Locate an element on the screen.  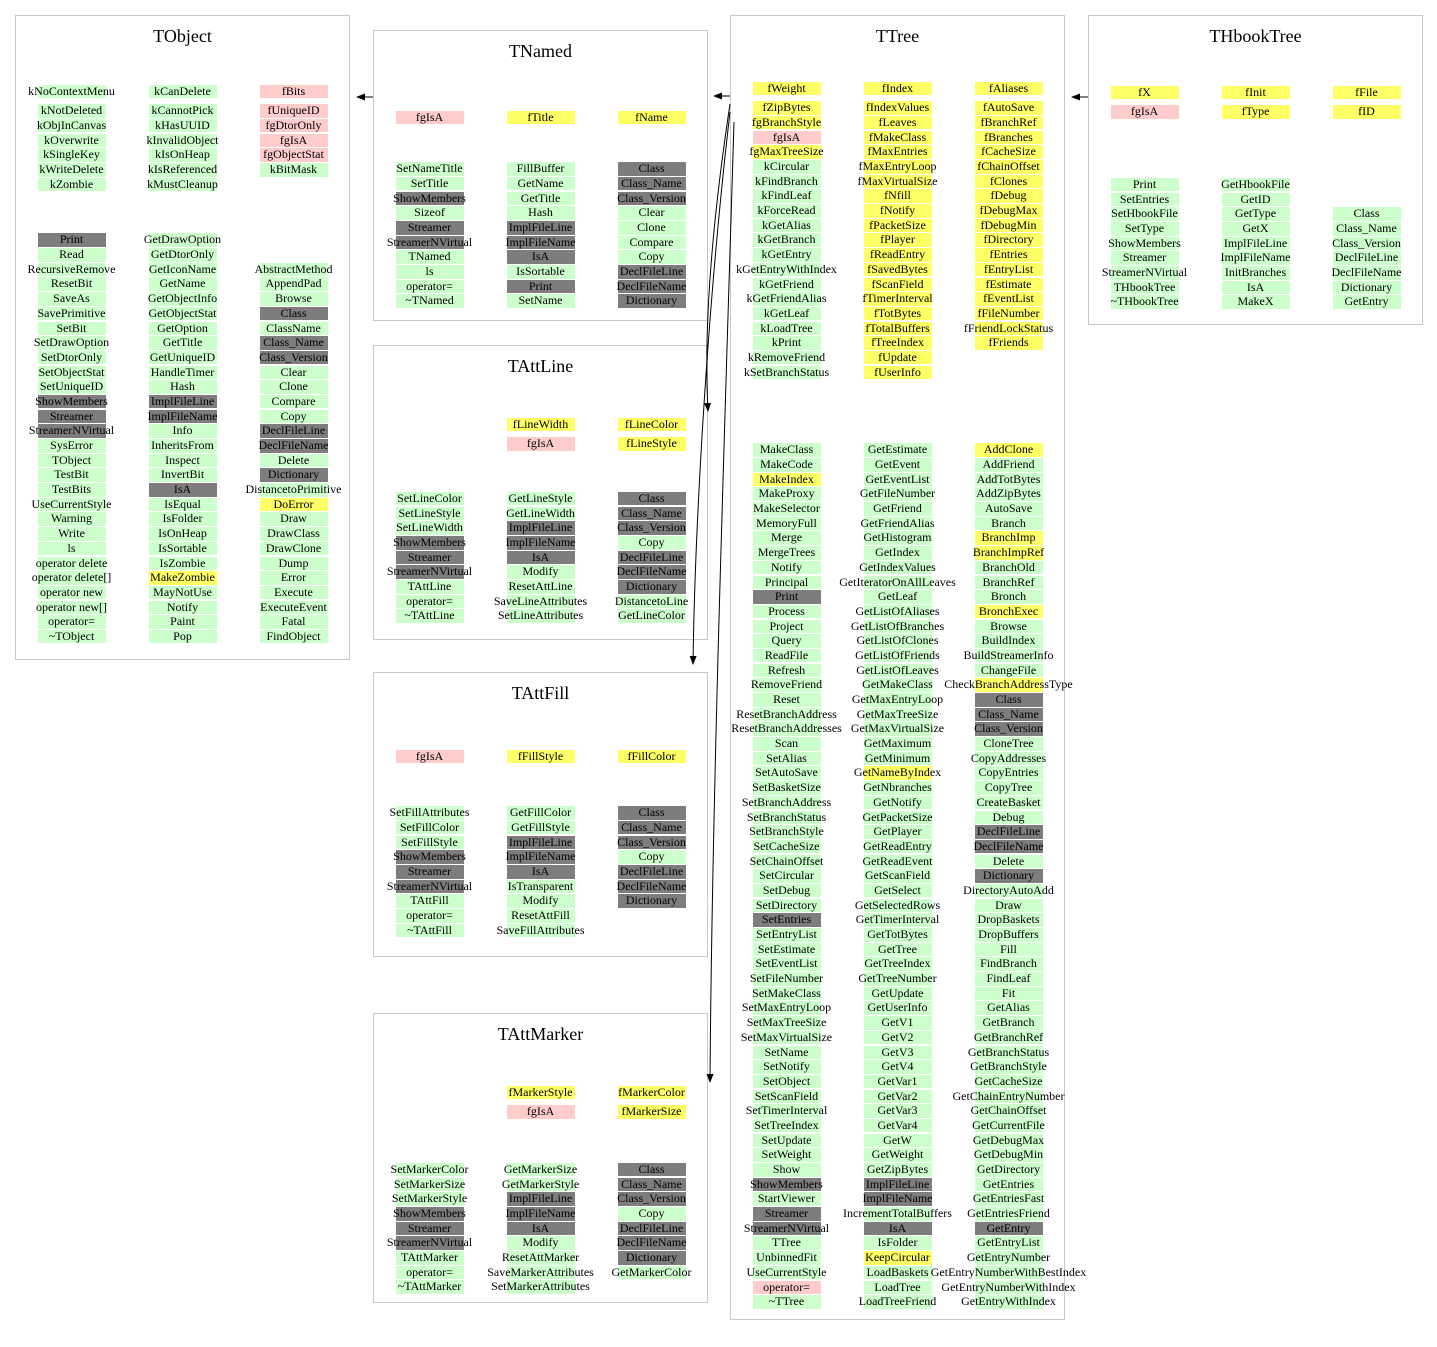
member-cell: GetReadEntry is located at coordinates (897, 846).